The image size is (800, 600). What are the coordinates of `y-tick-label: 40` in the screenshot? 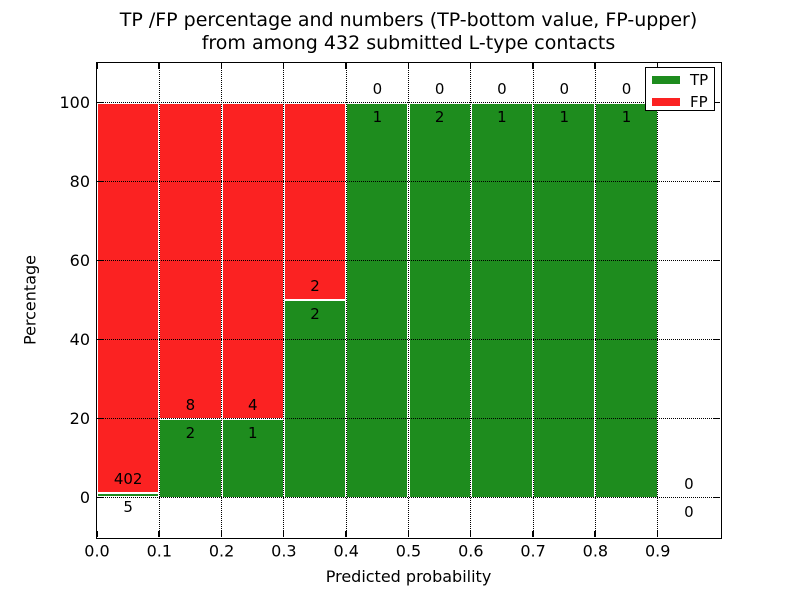 It's located at (79, 339).